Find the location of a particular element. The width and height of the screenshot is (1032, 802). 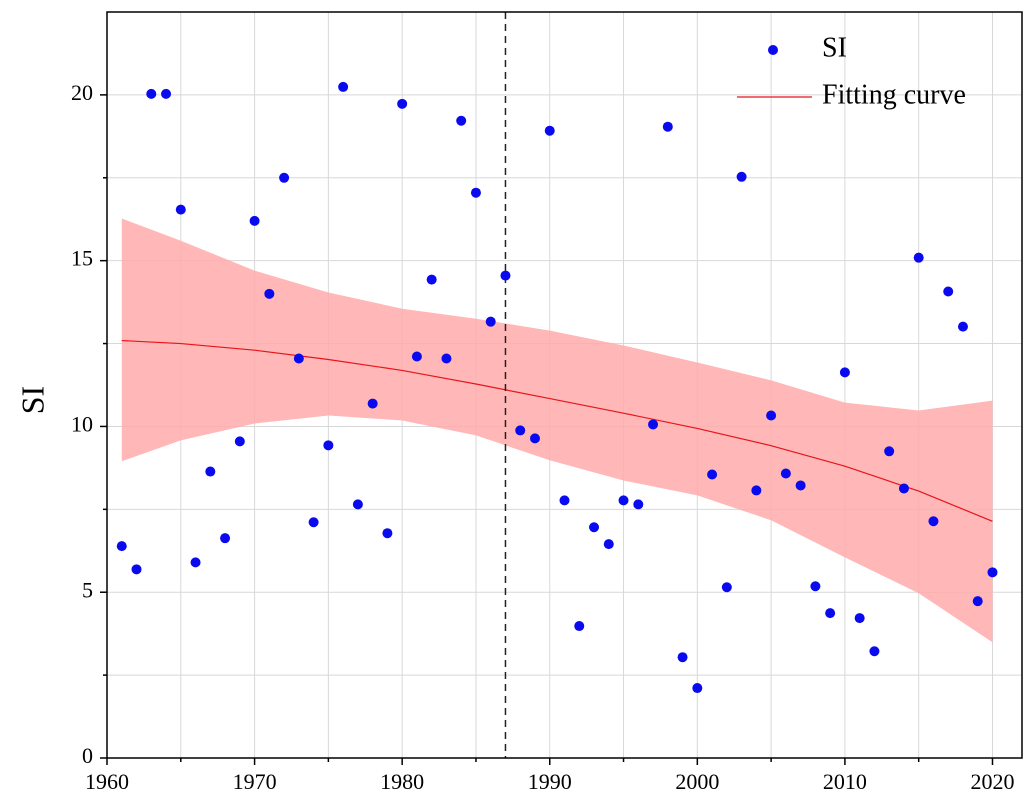

x-tick-label: 2020 is located at coordinates (992, 781).